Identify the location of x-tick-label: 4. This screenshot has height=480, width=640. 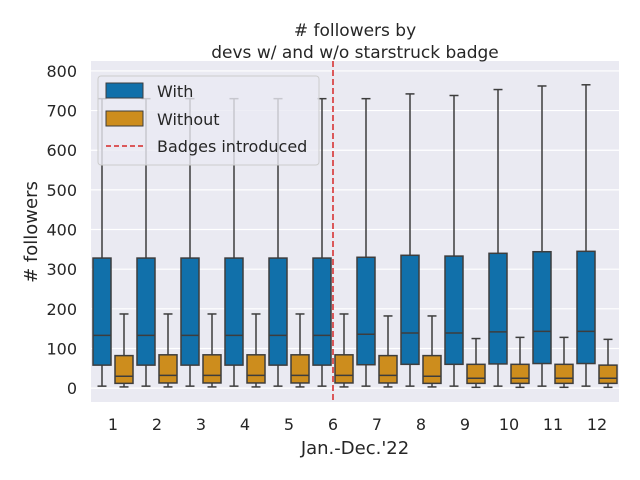
(245, 424).